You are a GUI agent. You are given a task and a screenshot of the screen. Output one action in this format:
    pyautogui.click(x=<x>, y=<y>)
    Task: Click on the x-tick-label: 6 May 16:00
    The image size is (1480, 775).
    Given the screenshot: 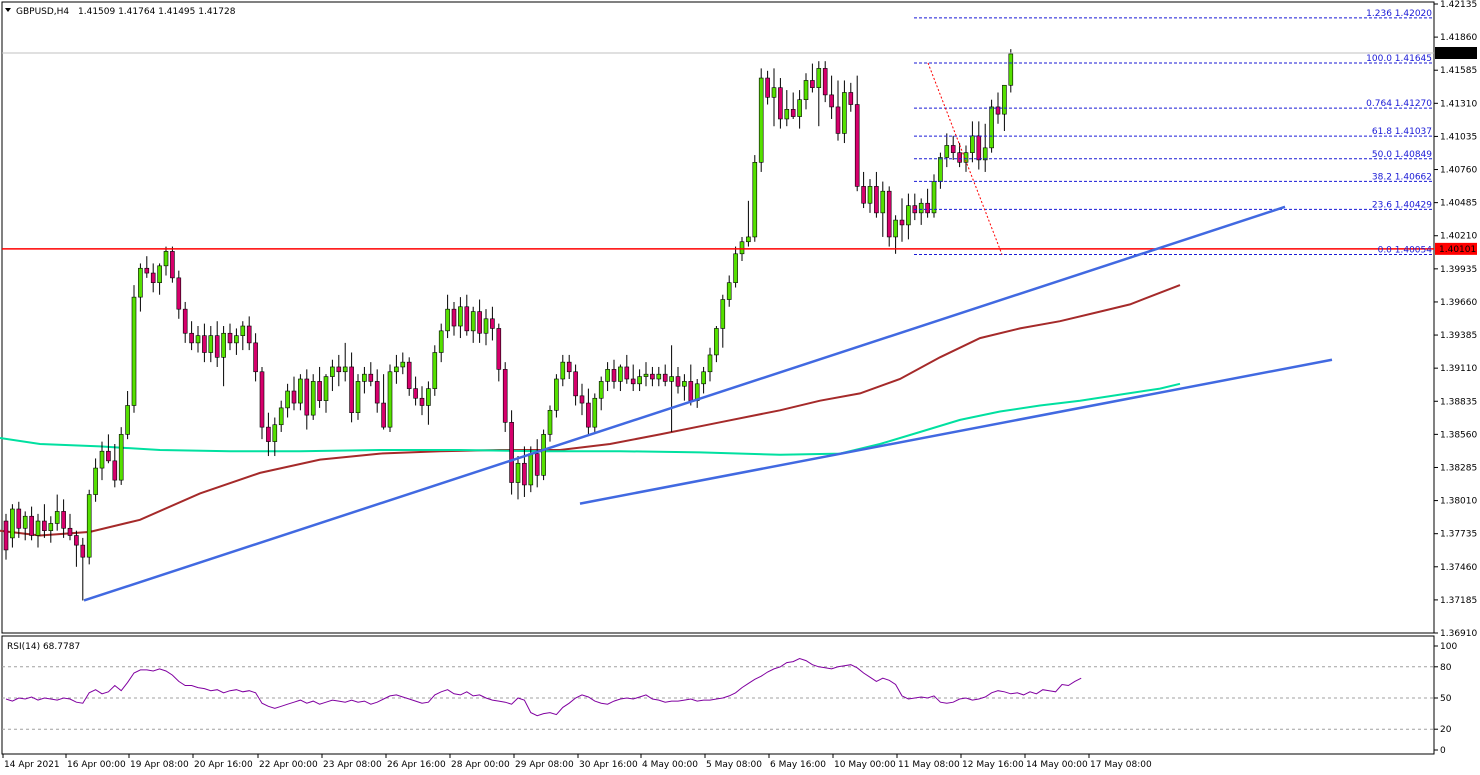 What is the action you would take?
    pyautogui.click(x=798, y=765)
    